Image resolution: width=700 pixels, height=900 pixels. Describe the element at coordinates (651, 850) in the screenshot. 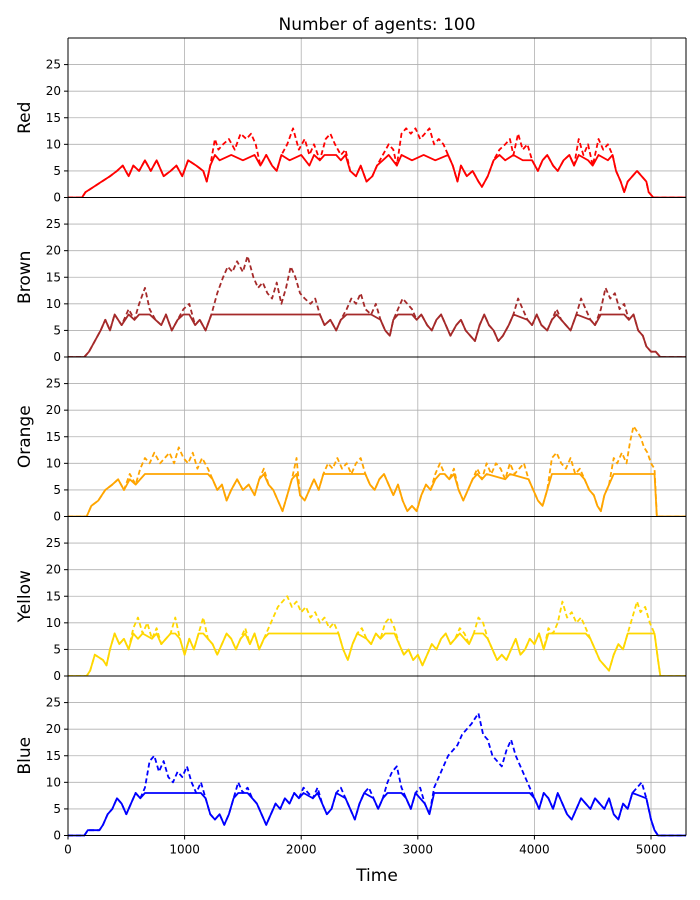

I see `x-tick-label: 5000` at that location.